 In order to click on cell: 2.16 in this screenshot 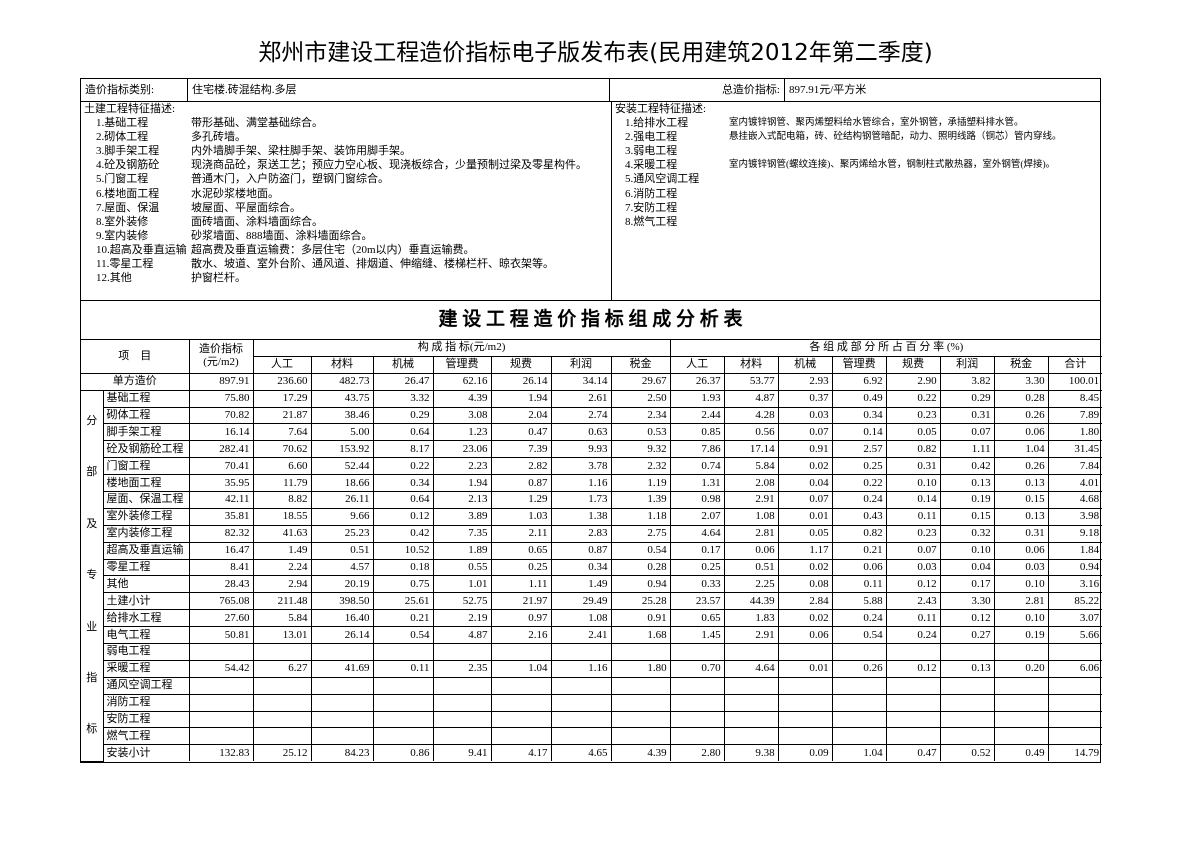, I will do `click(521, 635)`.